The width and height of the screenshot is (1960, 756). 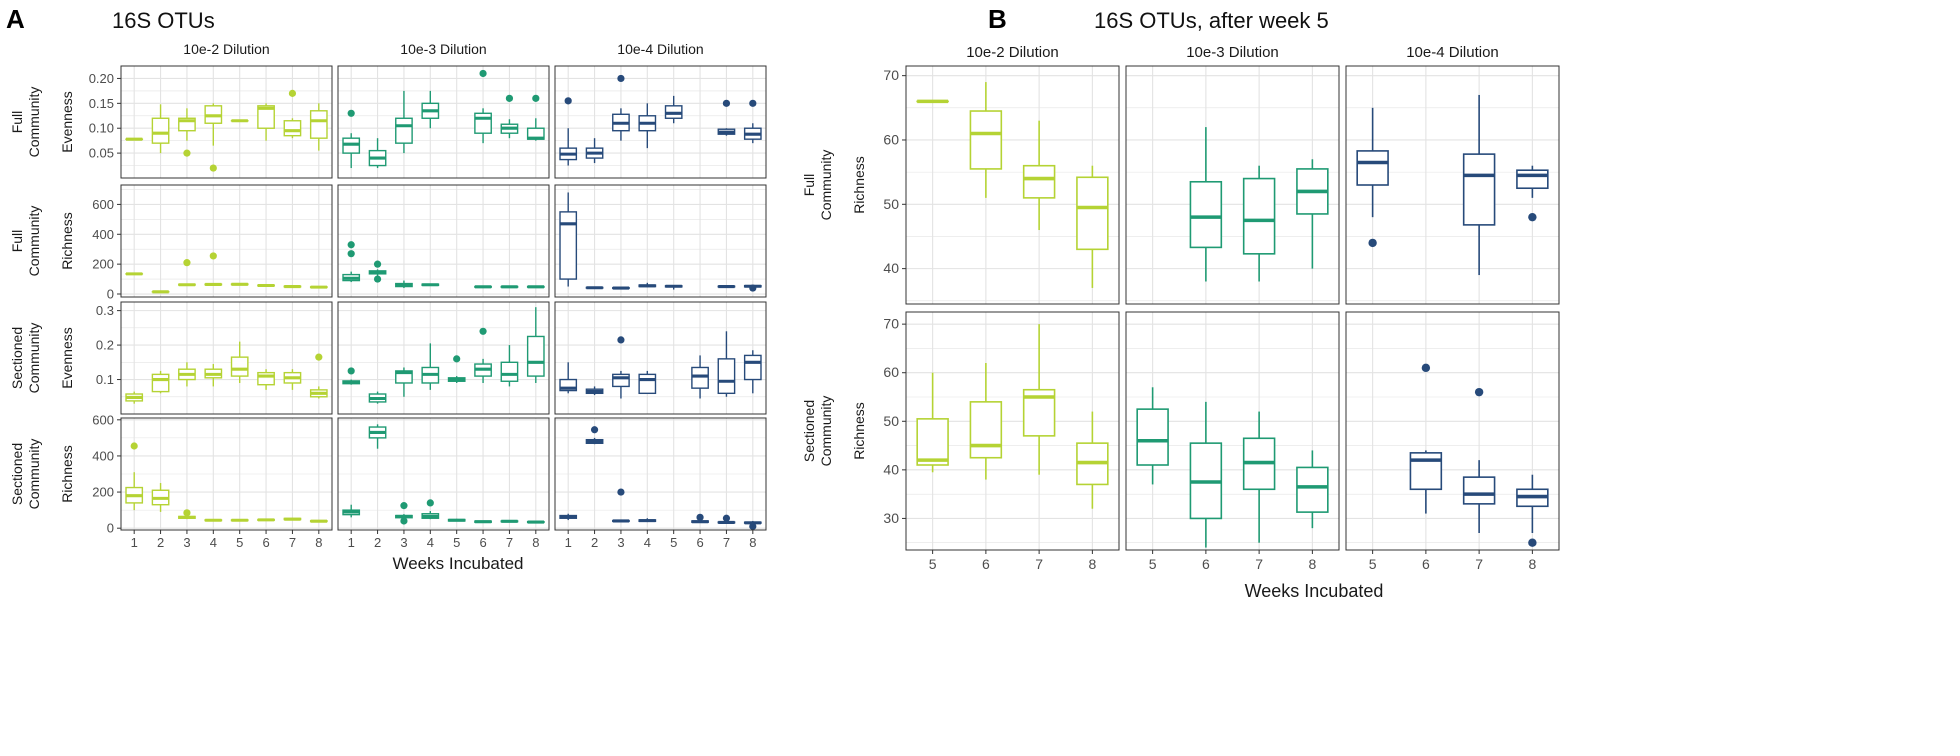 I want to click on panel-letter-b: B, so click(x=997, y=19).